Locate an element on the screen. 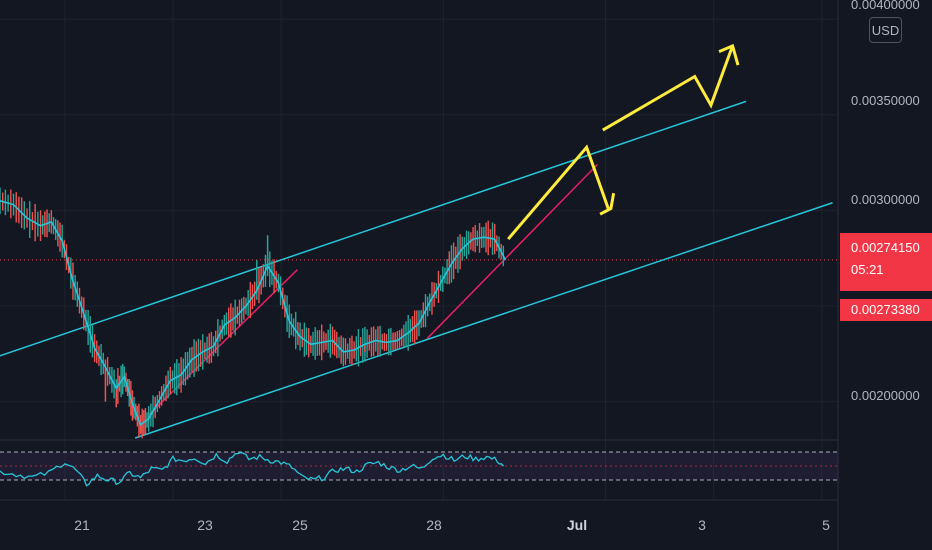 Image resolution: width=932 pixels, height=550 pixels. current-price-tag: 0.00274150 05:21 is located at coordinates (886, 262).